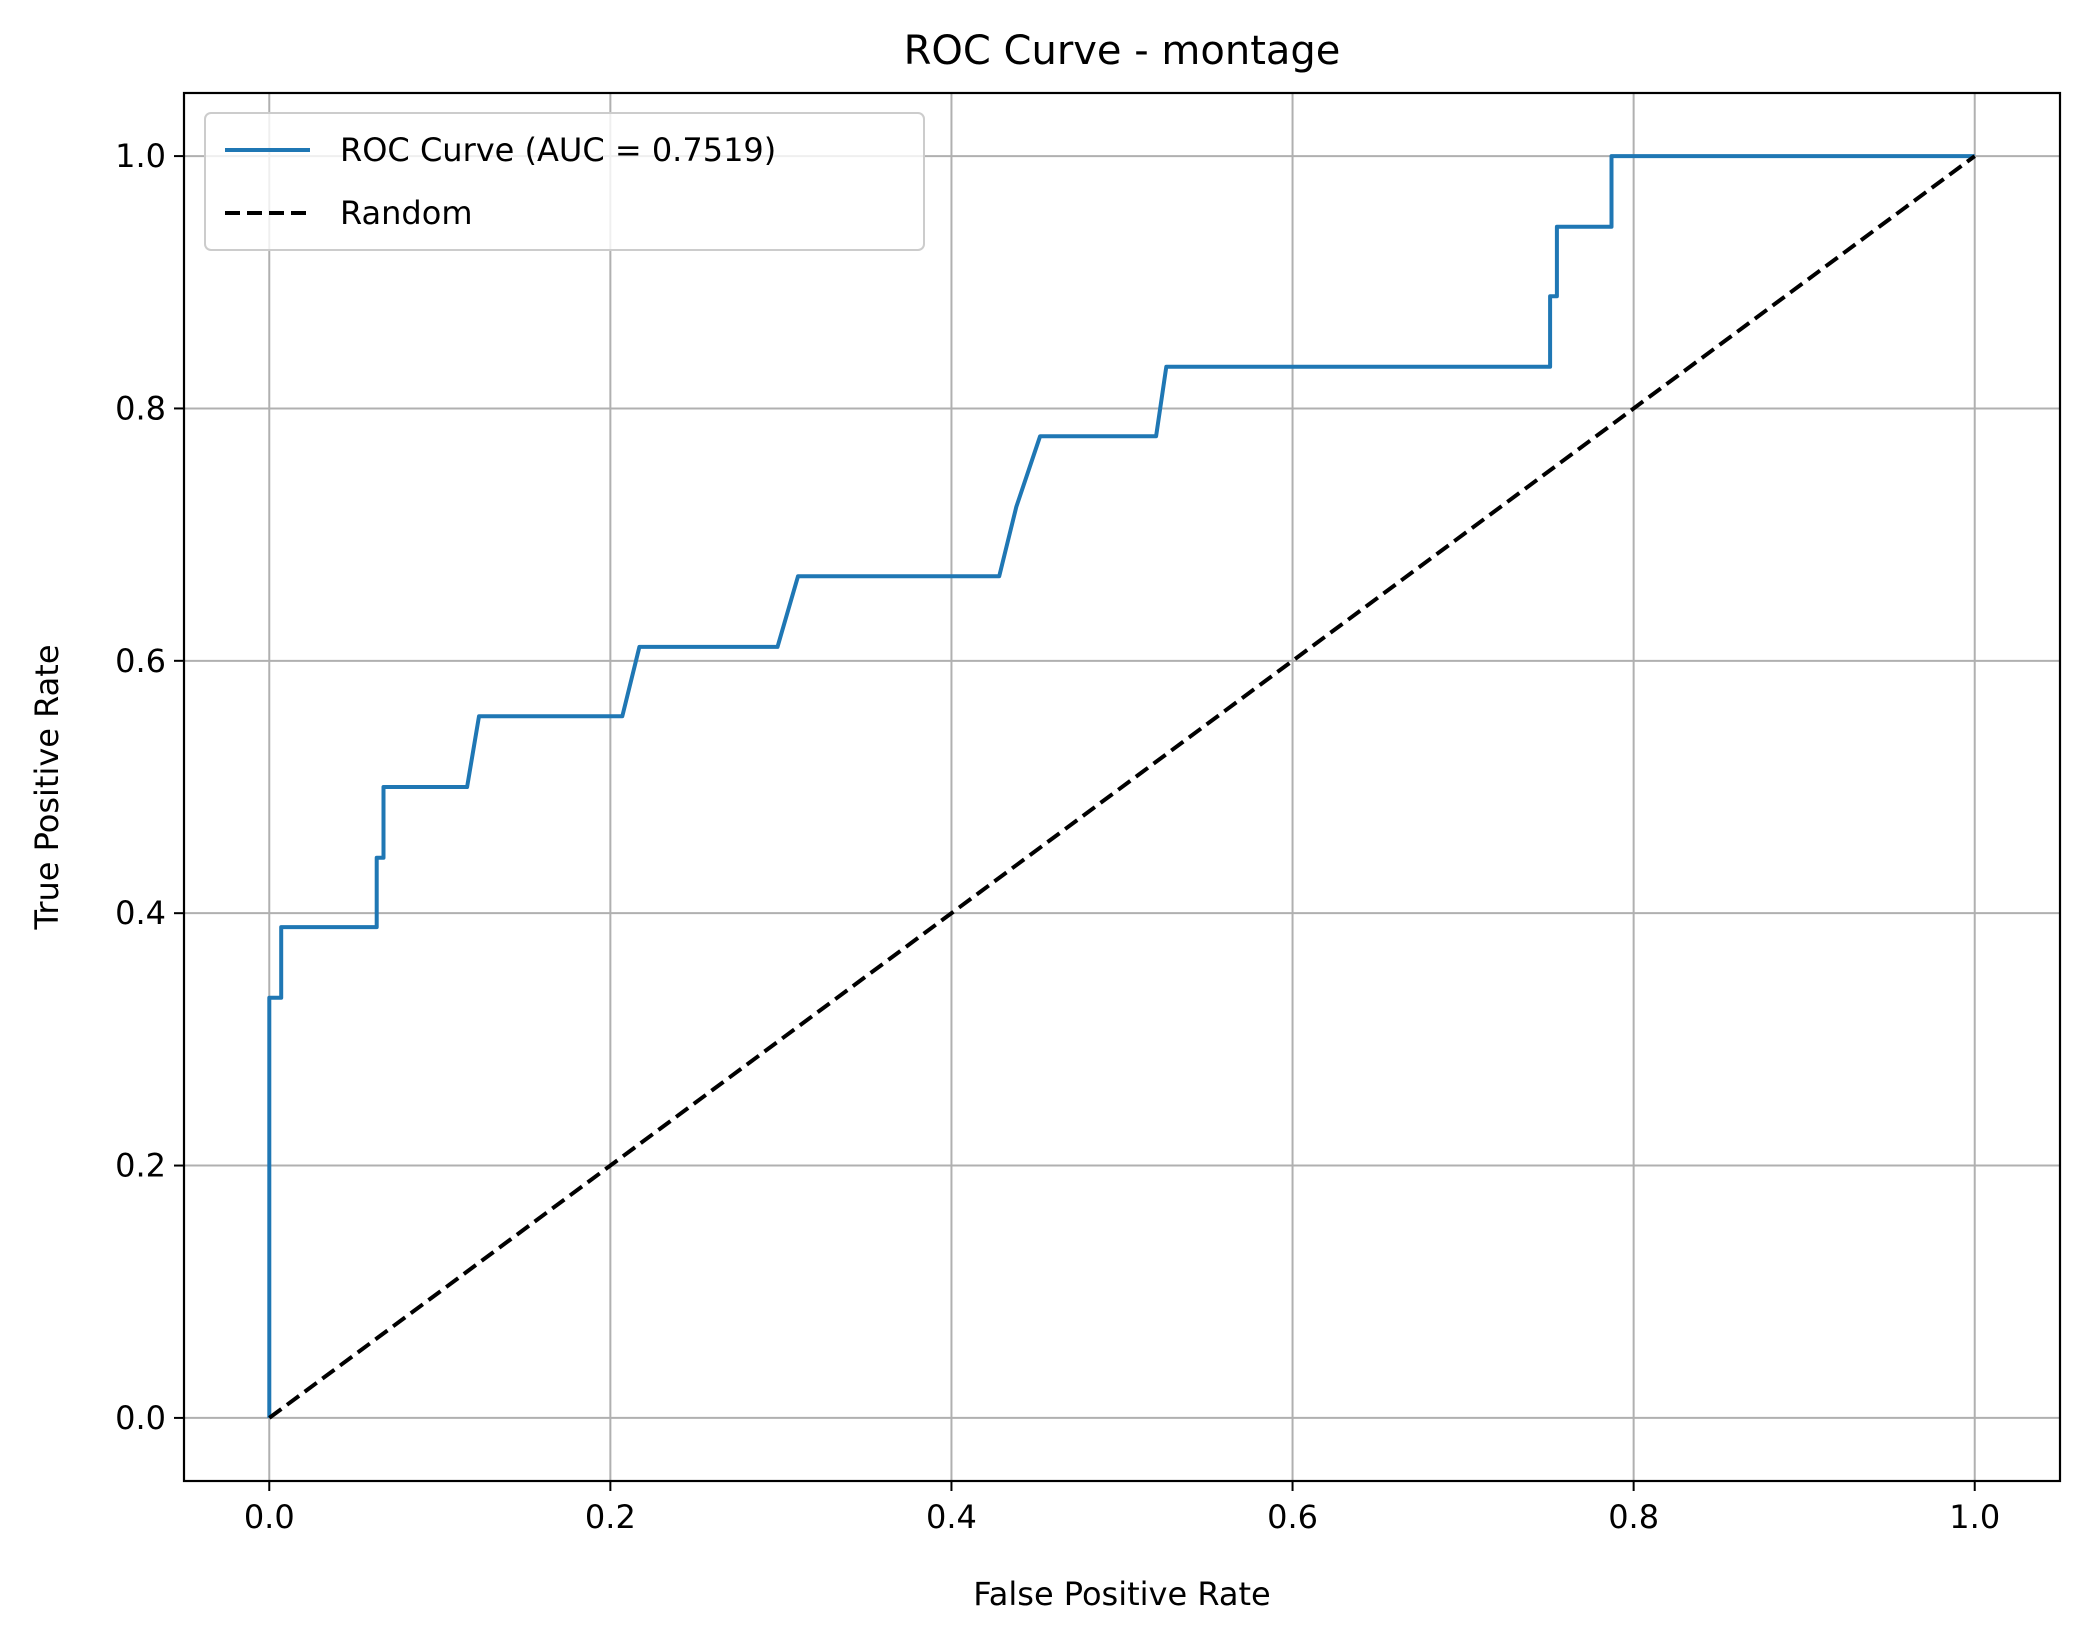 The height and width of the screenshot is (1638, 2074). What do you see at coordinates (140, 1418) in the screenshot?
I see `y-tick-label-0: 0.0` at bounding box center [140, 1418].